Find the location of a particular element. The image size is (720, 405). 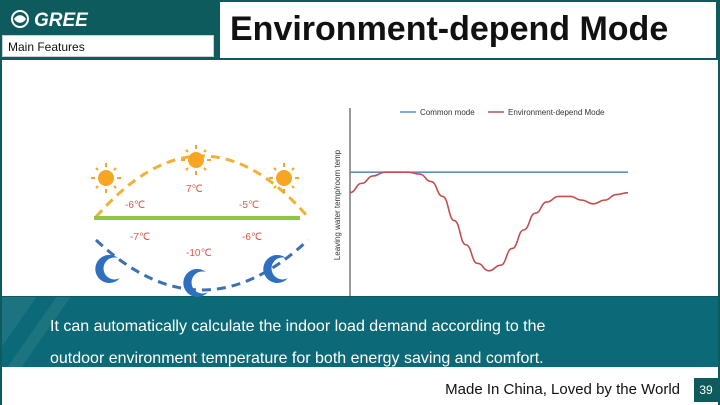

legend-label: Common mode is located at coordinates (447, 112).